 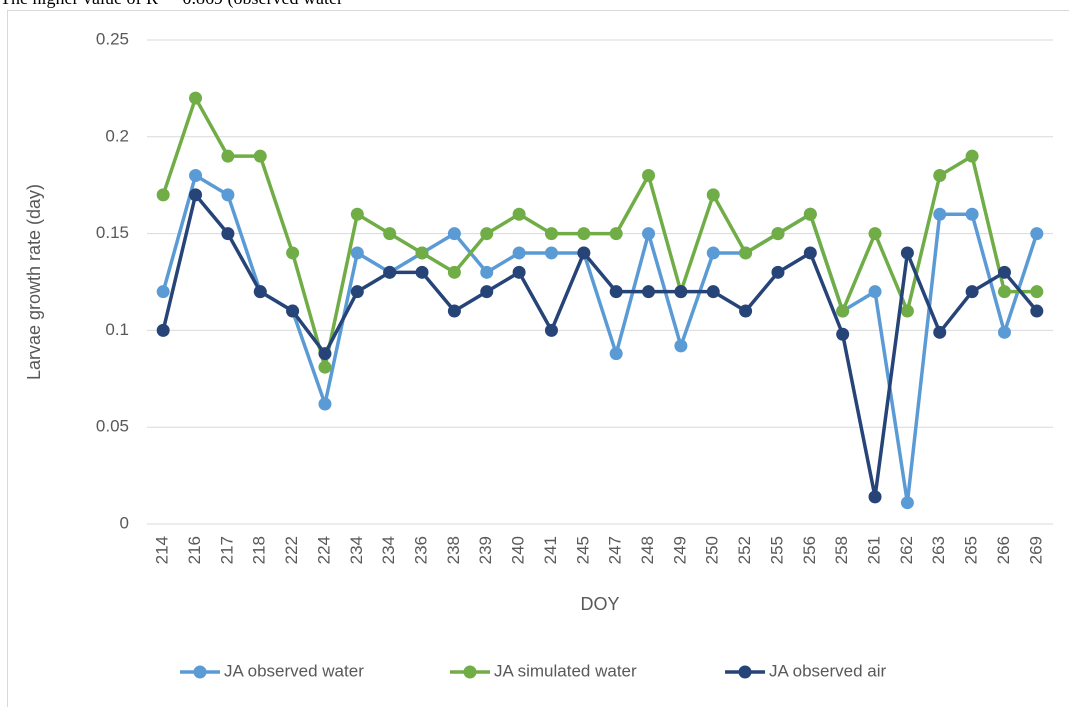 What do you see at coordinates (1003, 550) in the screenshot?
I see `x-tick-label: 266` at bounding box center [1003, 550].